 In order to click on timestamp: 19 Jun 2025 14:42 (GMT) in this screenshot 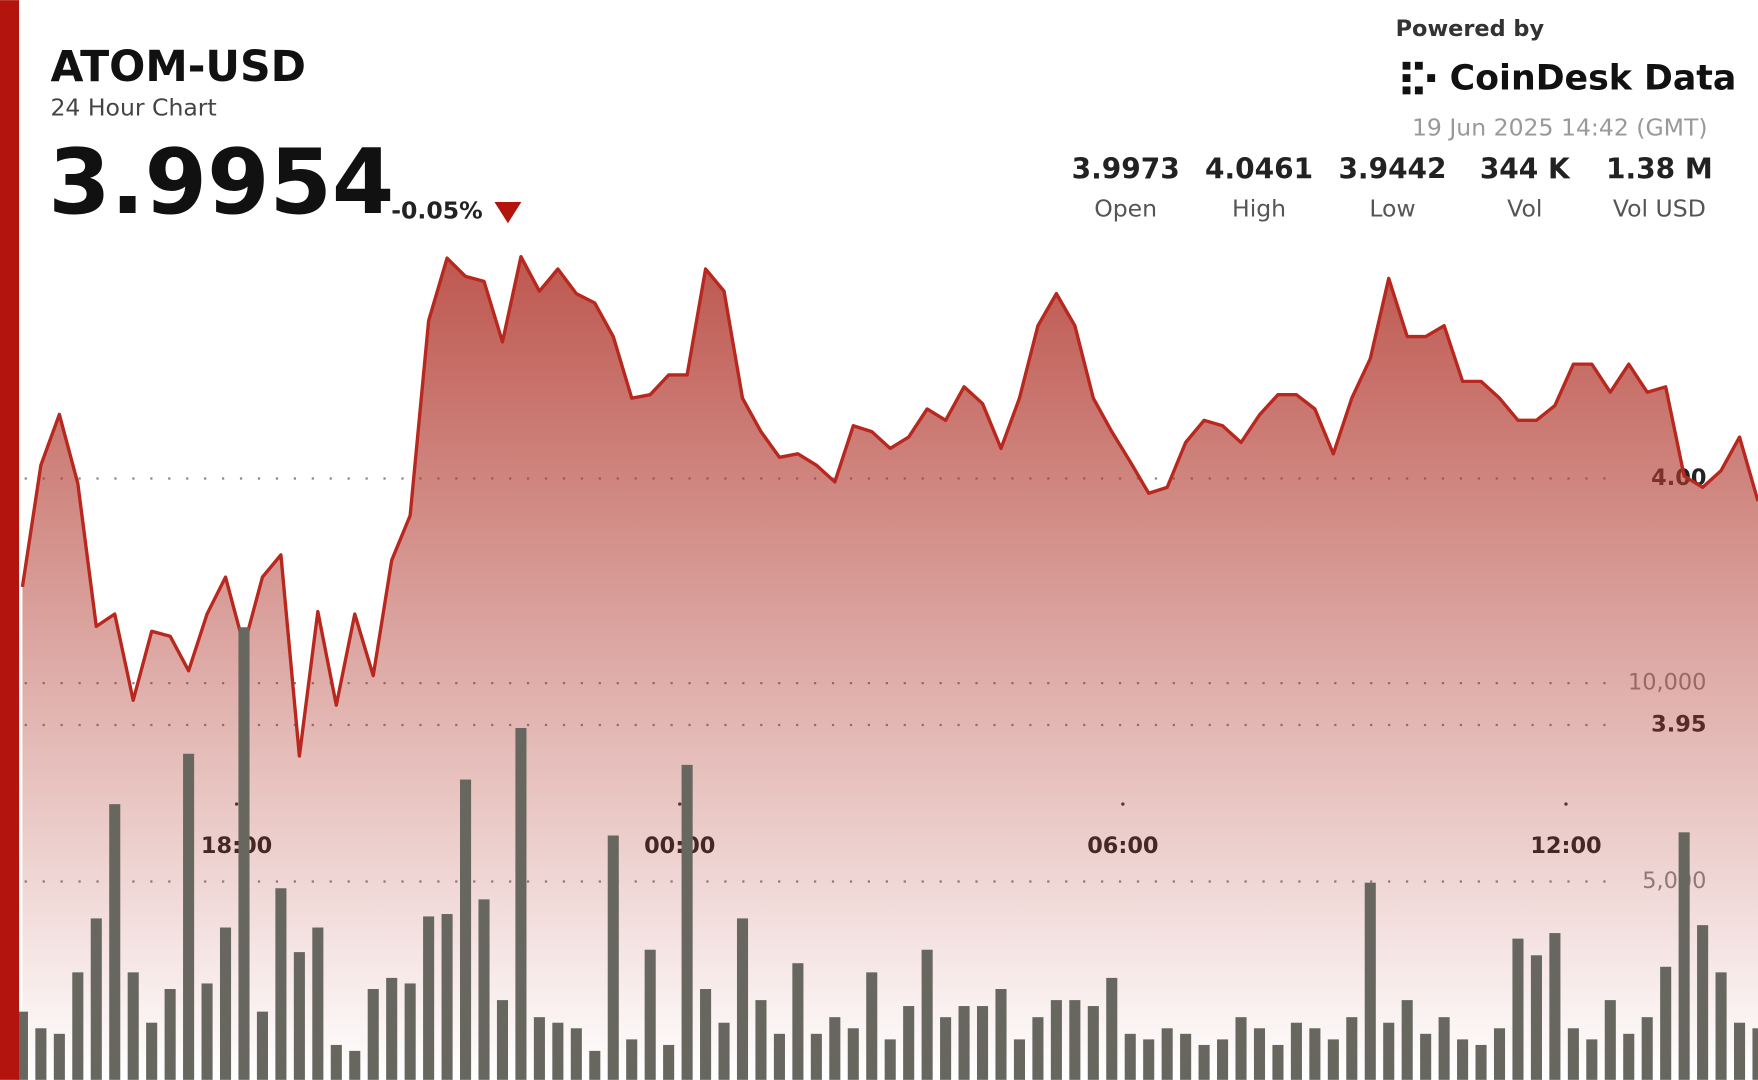, I will do `click(1560, 128)`.